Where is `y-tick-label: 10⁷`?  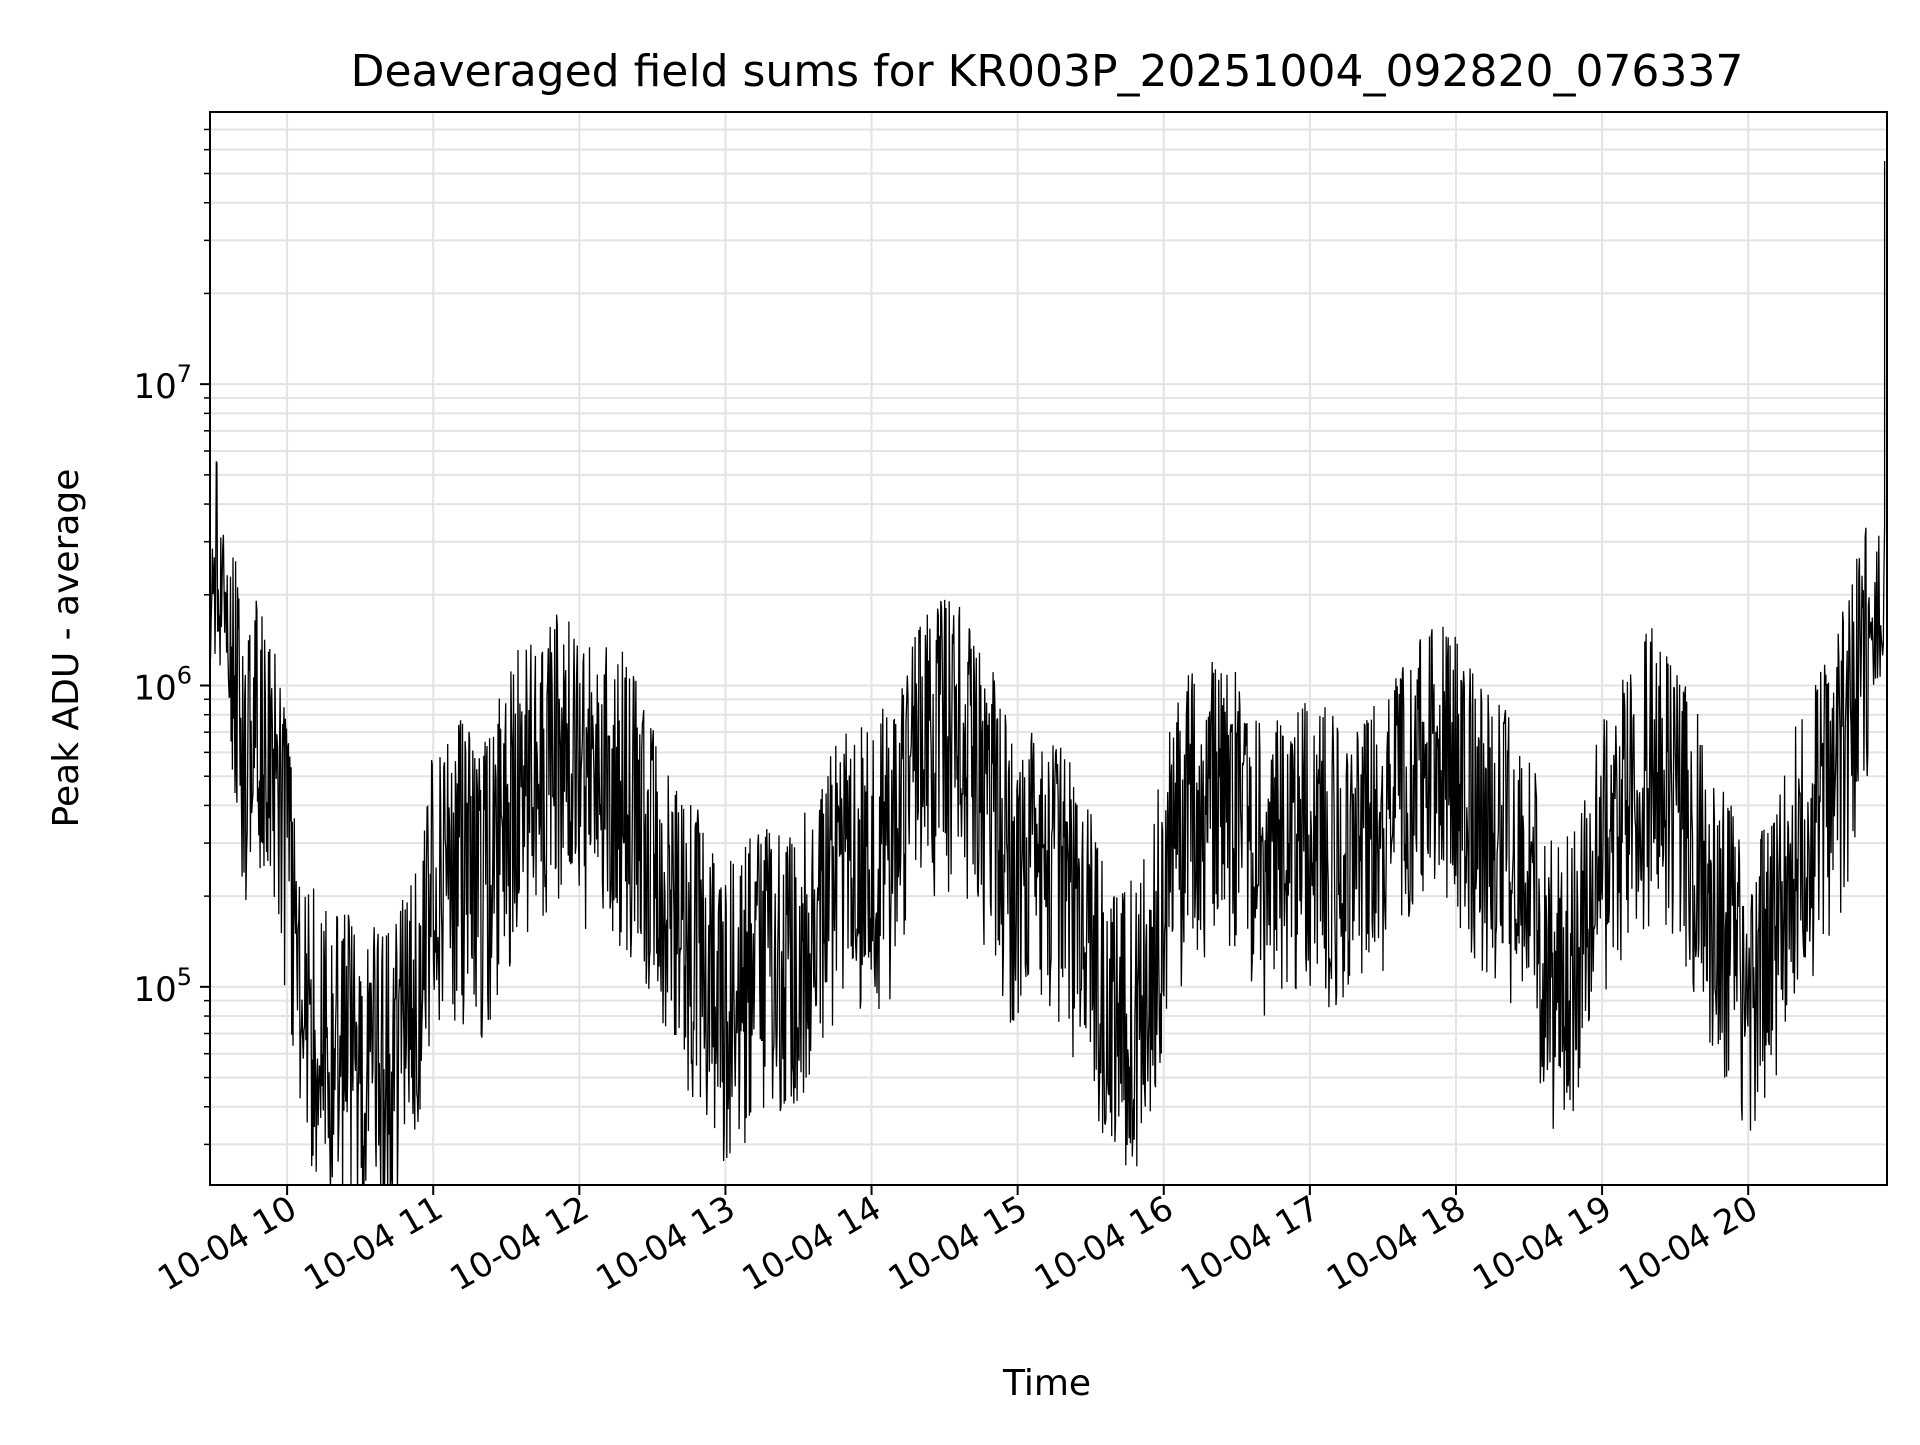 y-tick-label: 10⁷ is located at coordinates (162, 383).